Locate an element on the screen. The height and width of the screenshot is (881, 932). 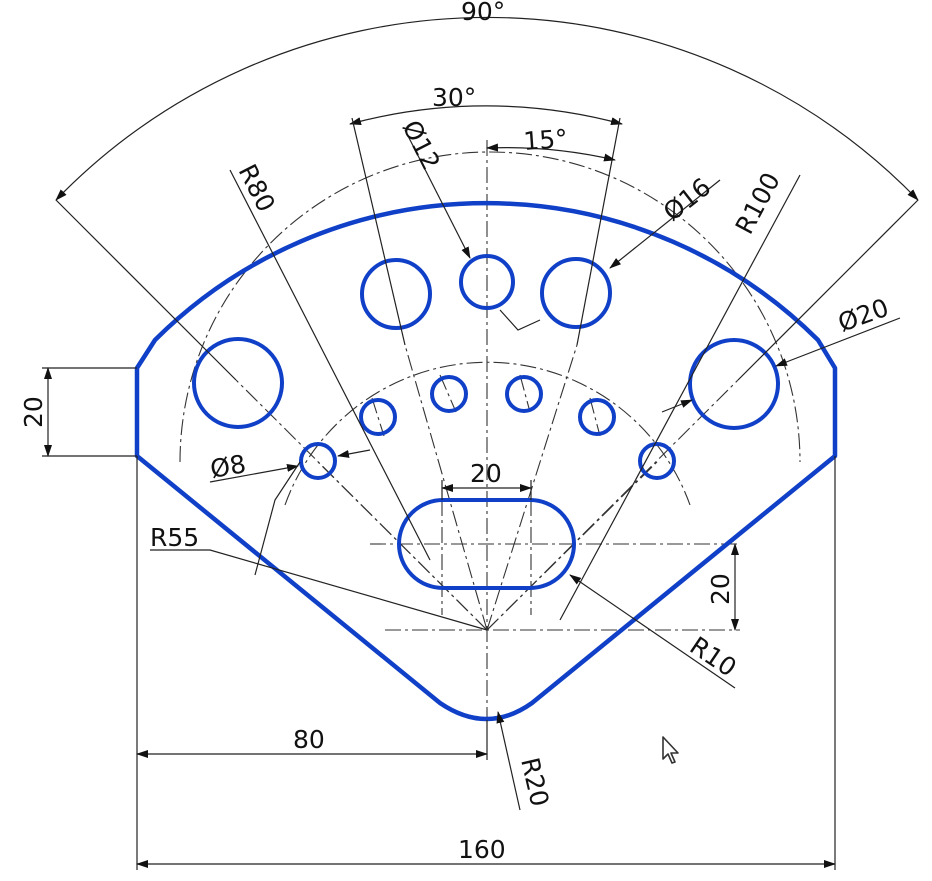
label-radius-inner: R55 is located at coordinates (174, 537).